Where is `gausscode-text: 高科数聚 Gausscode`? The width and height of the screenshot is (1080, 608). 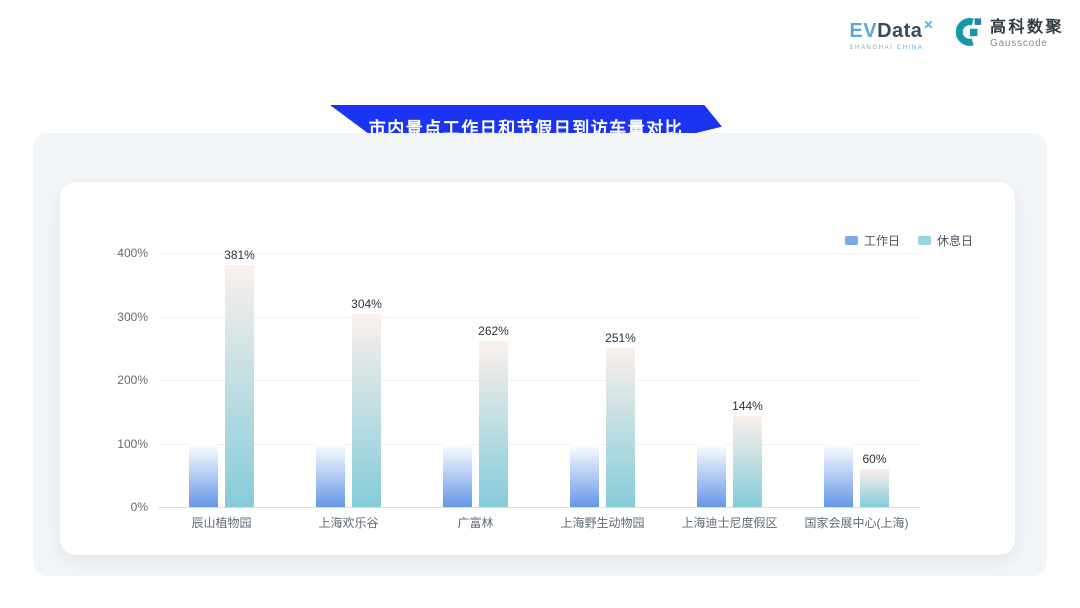
gausscode-text: 高科数聚 Gausscode is located at coordinates (1026, 33).